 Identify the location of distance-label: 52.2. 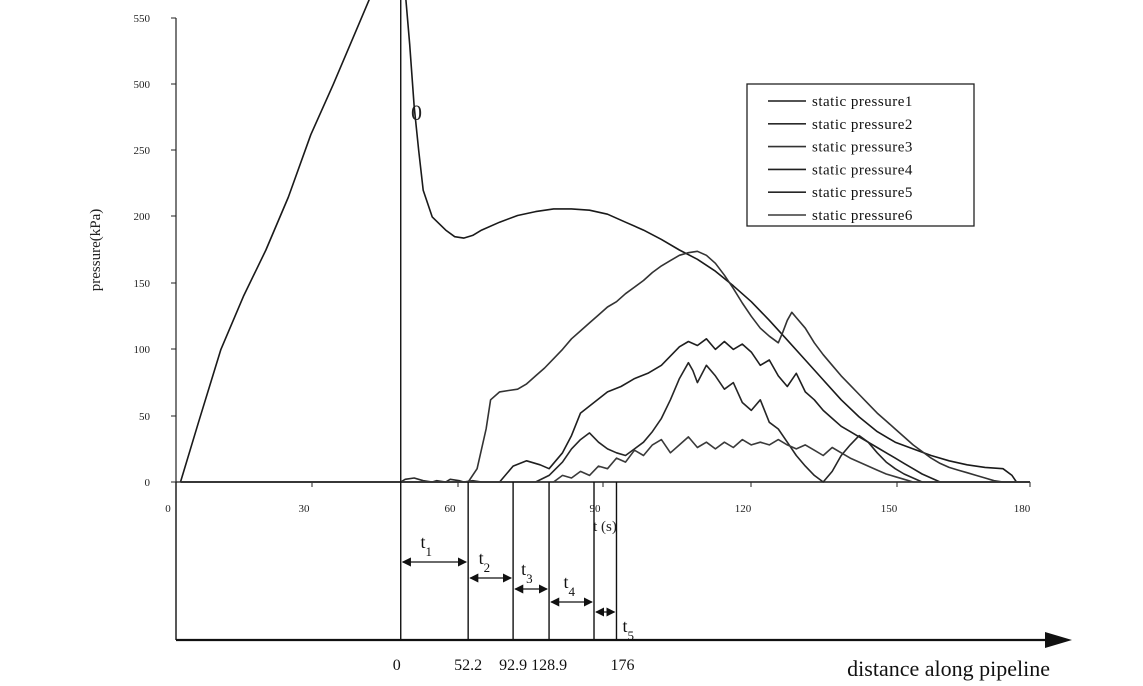
(468, 665).